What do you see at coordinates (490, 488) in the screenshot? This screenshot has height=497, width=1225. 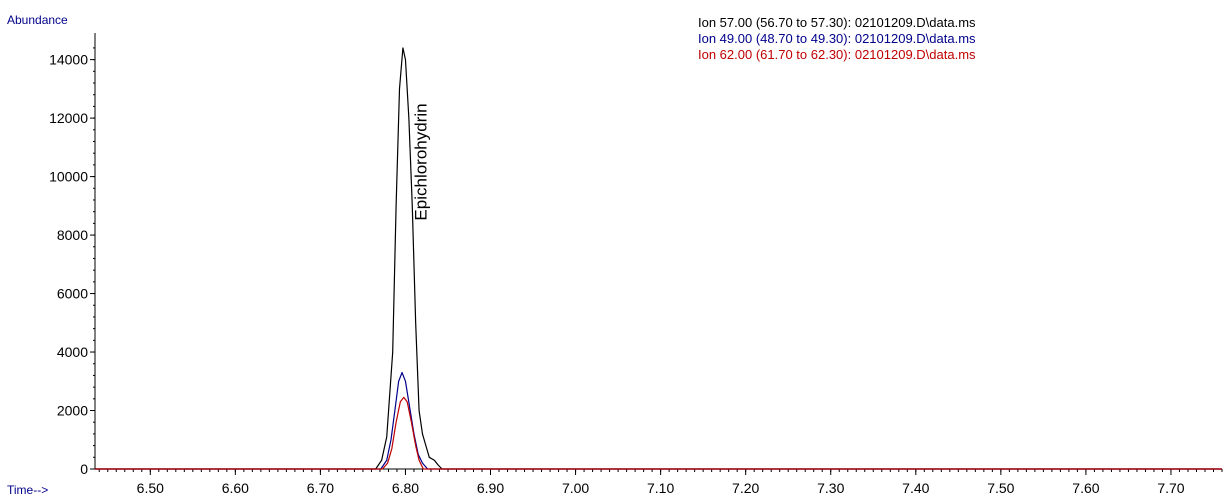 I see `x-tick-label: 6.90` at bounding box center [490, 488].